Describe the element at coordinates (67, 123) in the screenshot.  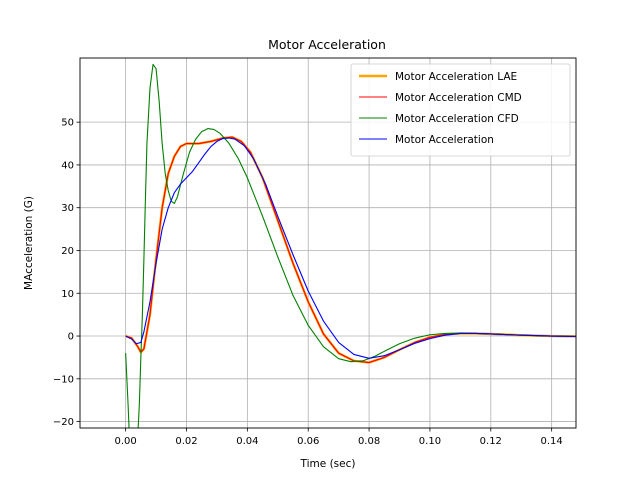
I see `y-tick-label: 50` at that location.